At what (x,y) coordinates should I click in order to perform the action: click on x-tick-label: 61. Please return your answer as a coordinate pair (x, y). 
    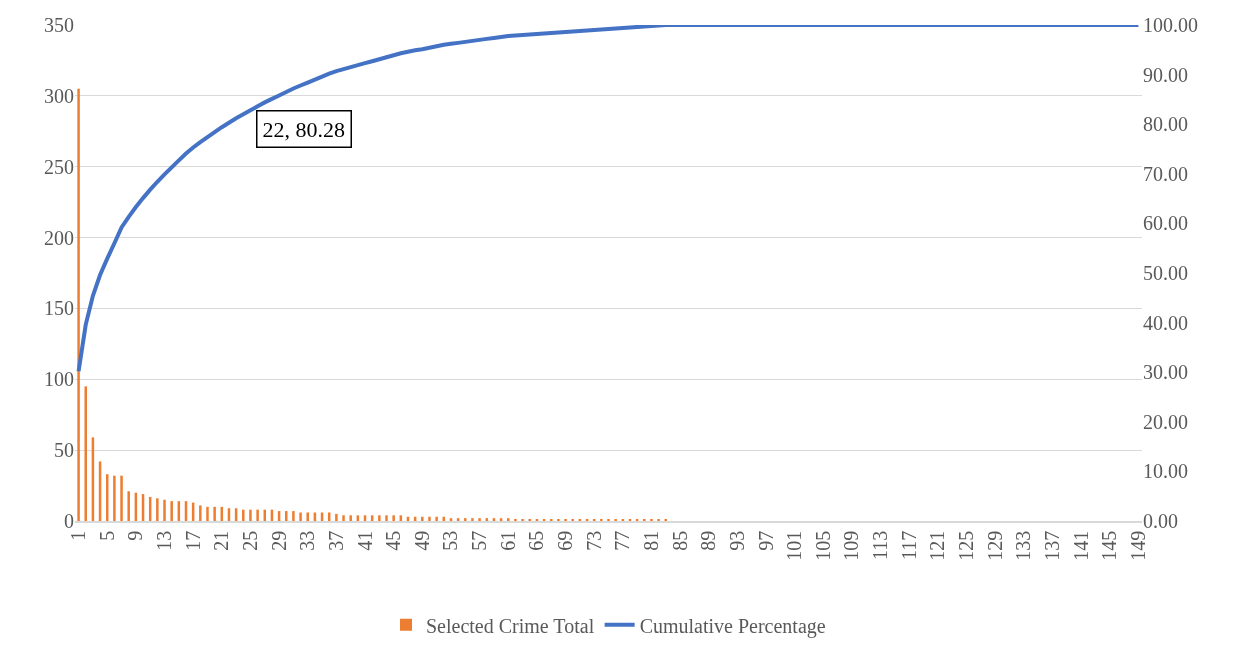
    Looking at the image, I should click on (507, 540).